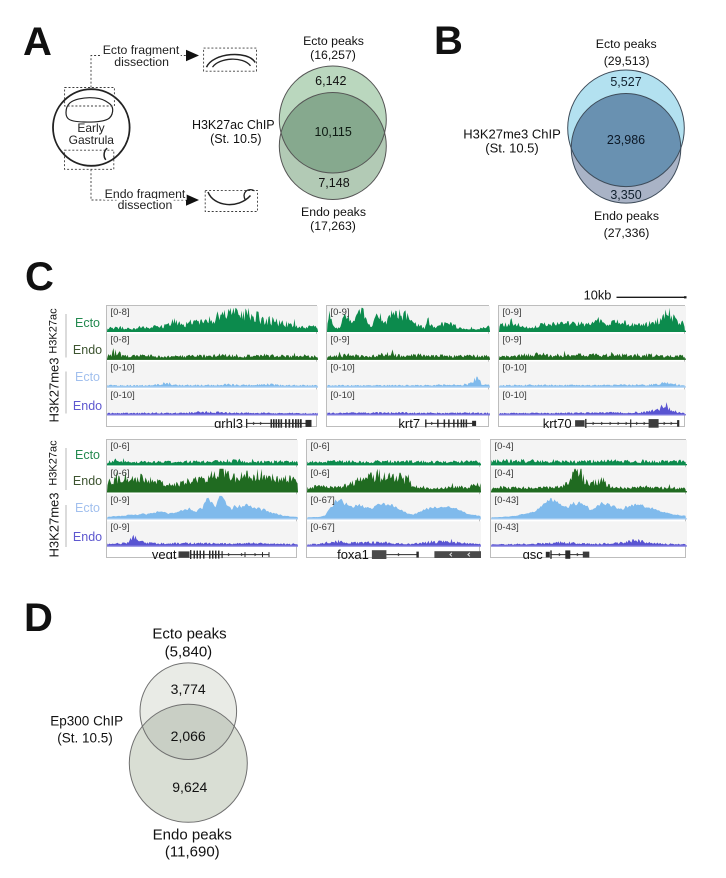  I want to click on svg-text: vegt, so click(164, 553).